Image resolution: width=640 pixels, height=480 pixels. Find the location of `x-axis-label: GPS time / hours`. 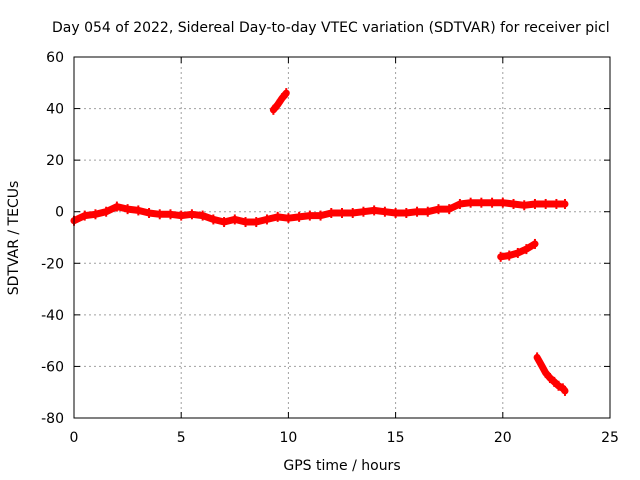

x-axis-label: GPS time / hours is located at coordinates (341, 466).